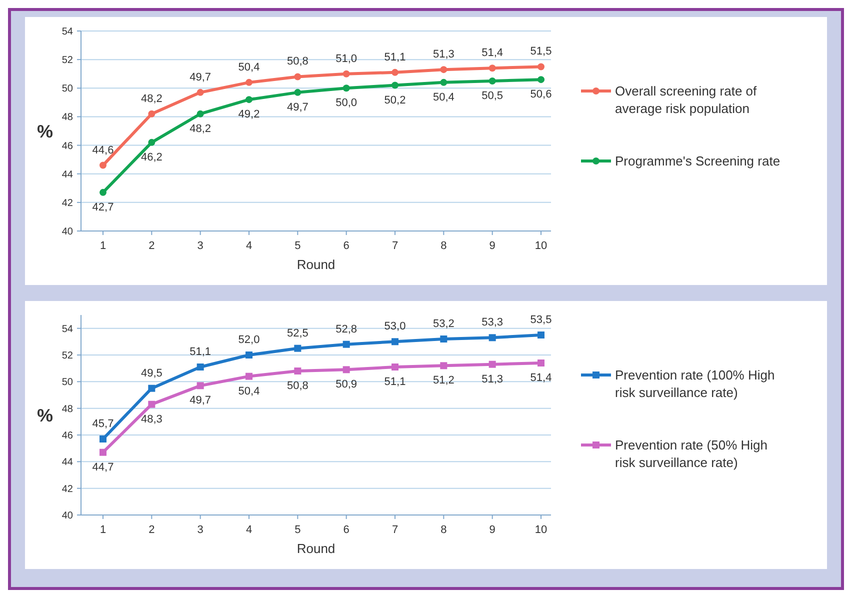  Describe the element at coordinates (347, 103) in the screenshot. I see `data-label: 50,0` at that location.